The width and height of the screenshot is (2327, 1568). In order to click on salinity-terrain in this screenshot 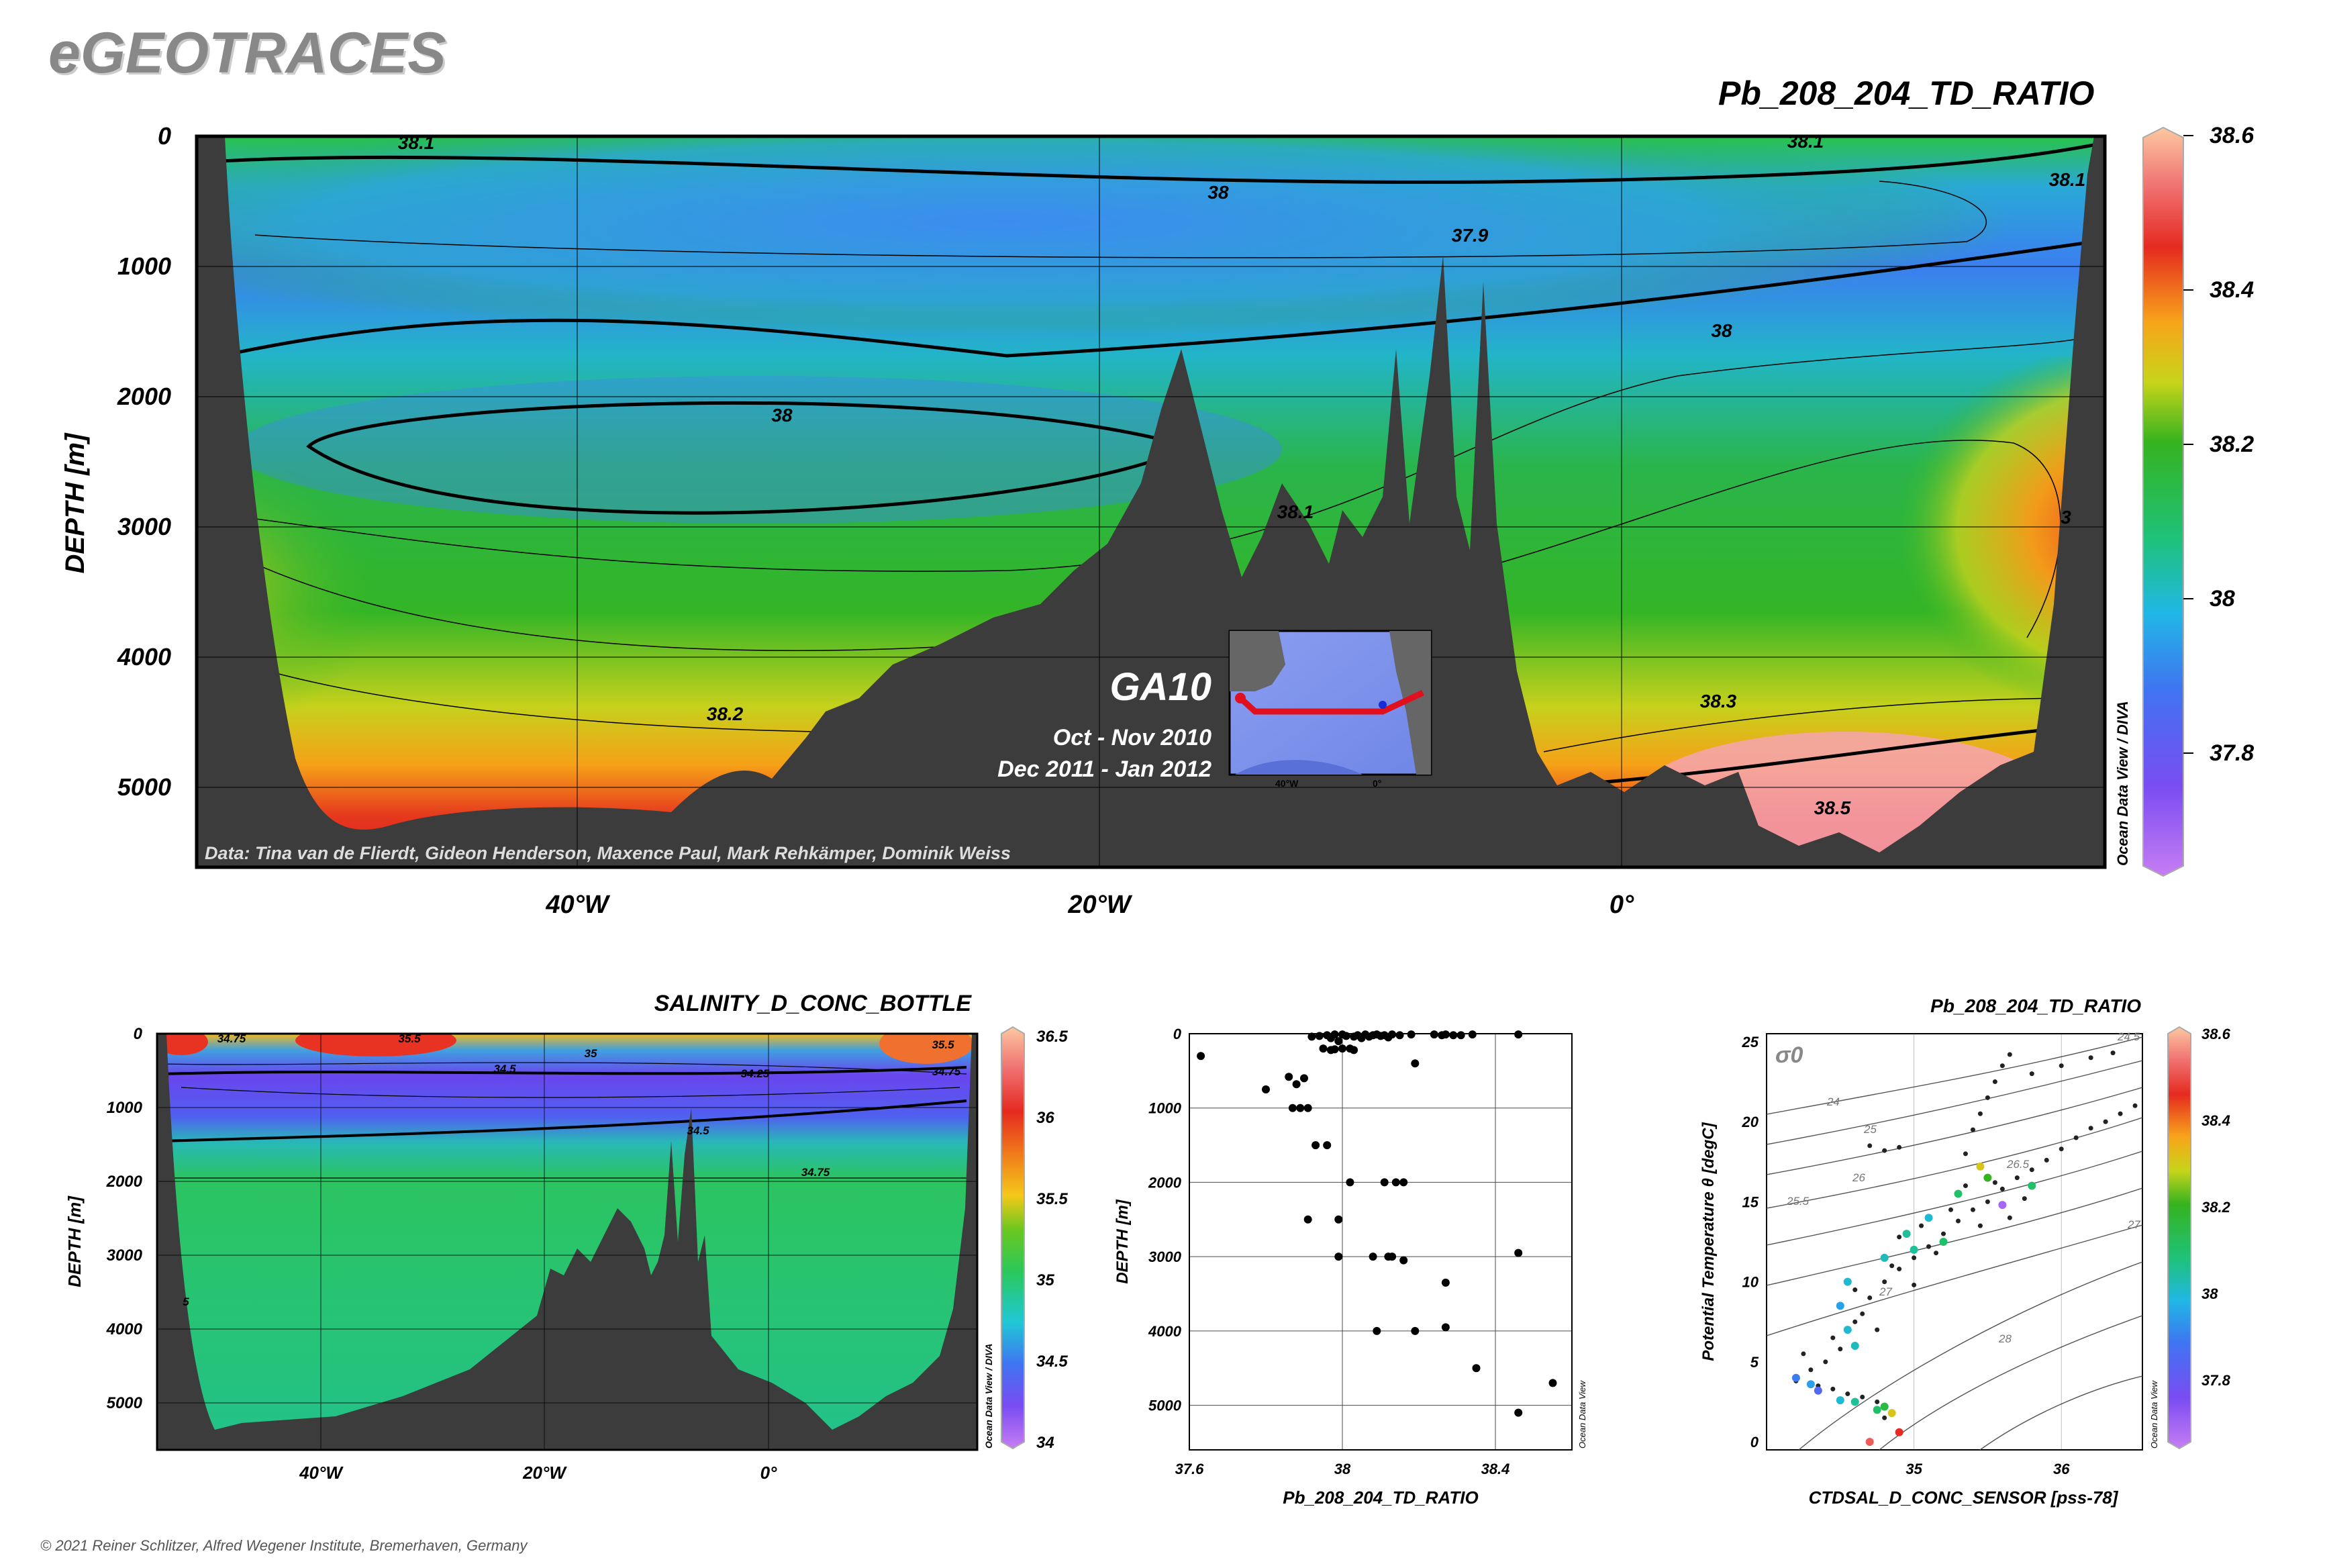, I will do `click(567, 1242)`.